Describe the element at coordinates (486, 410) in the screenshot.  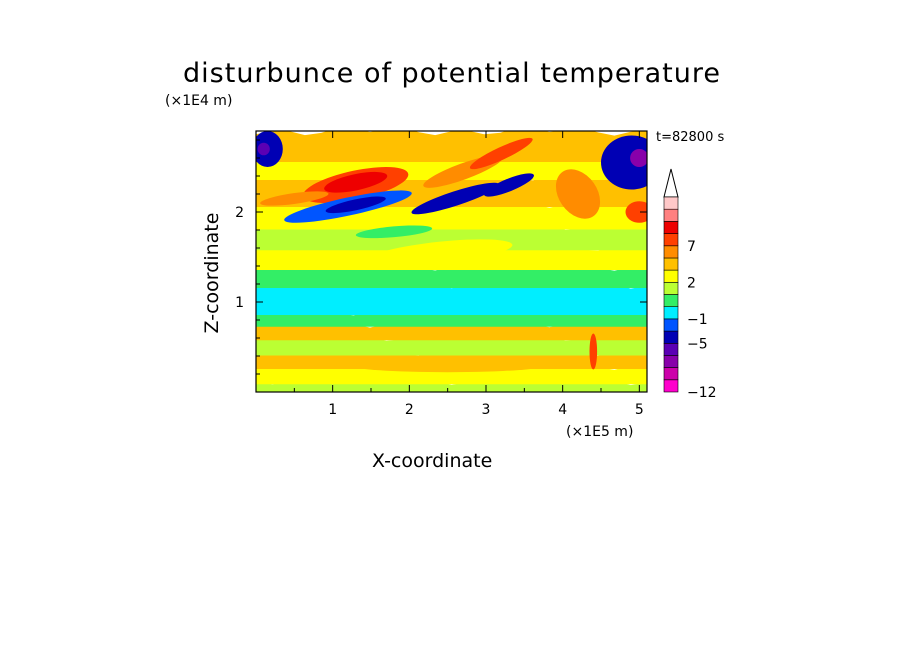
I see `x-tick-label: 3` at that location.